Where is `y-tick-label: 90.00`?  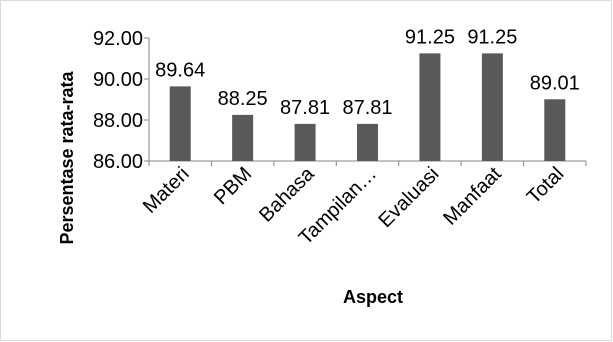 y-tick-label: 90.00 is located at coordinates (118, 80).